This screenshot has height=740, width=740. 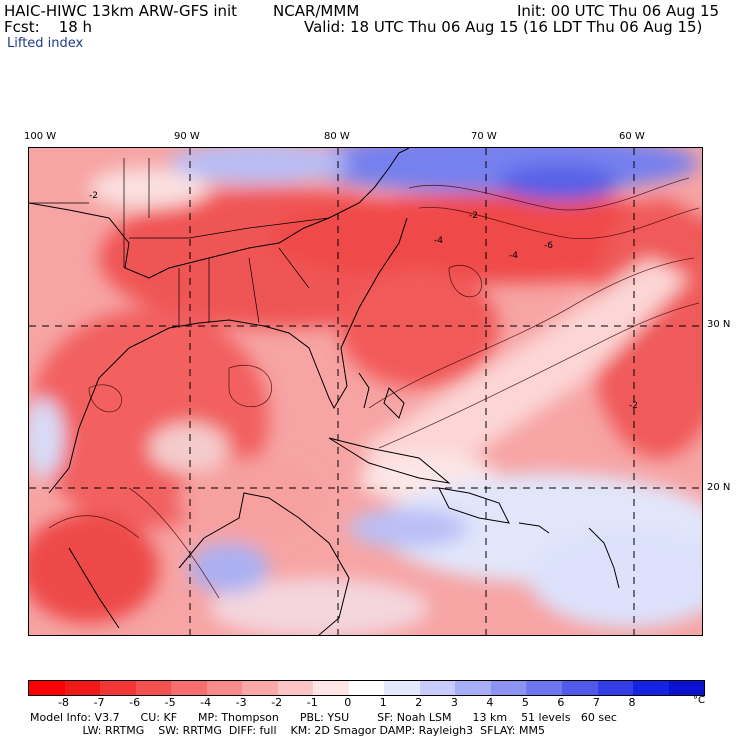 What do you see at coordinates (525, 702) in the screenshot?
I see `colorbar-tick-label: 5` at bounding box center [525, 702].